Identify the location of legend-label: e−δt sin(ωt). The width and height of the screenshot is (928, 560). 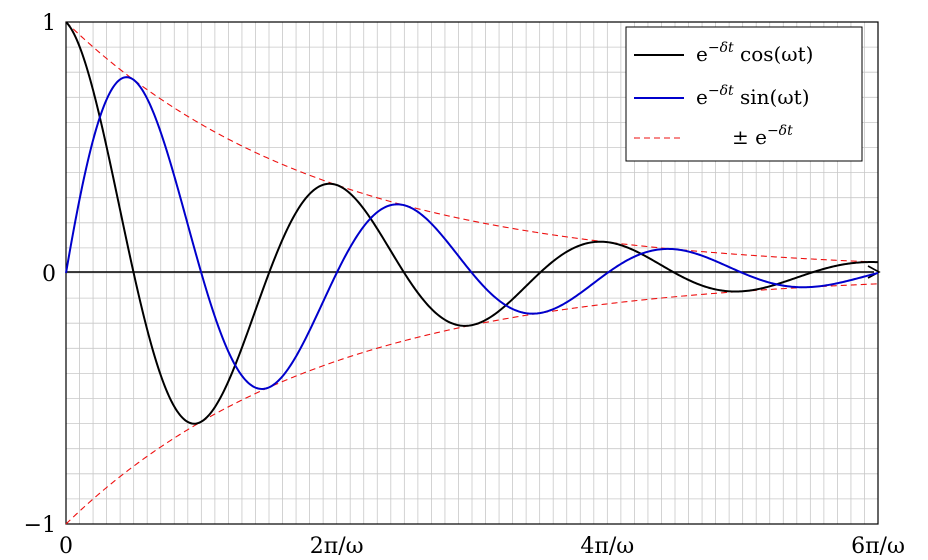
(753, 96).